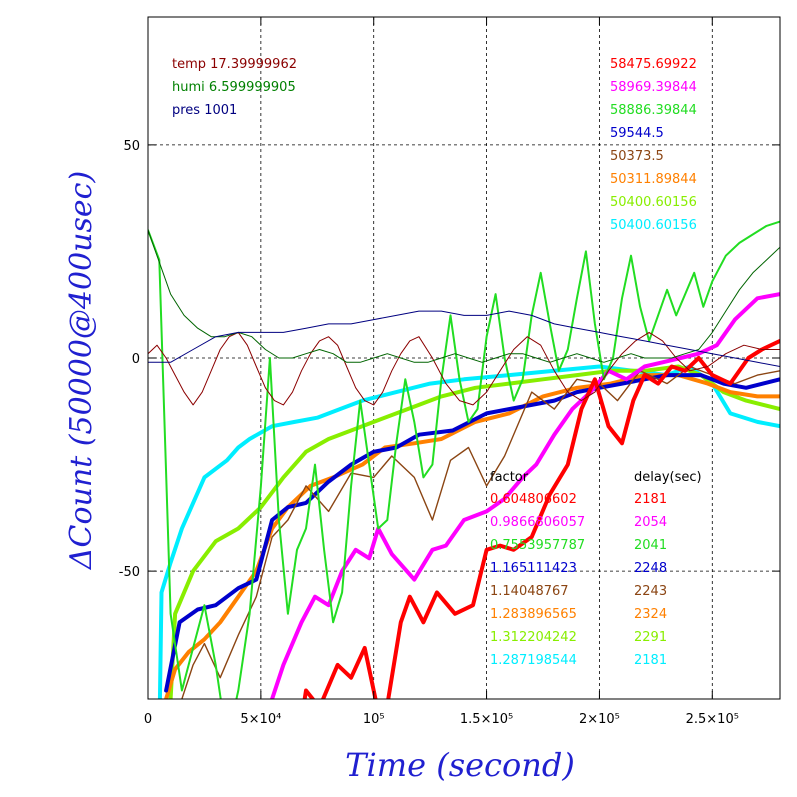  I want to click on series-value-label: 58475.69922, so click(653, 64).